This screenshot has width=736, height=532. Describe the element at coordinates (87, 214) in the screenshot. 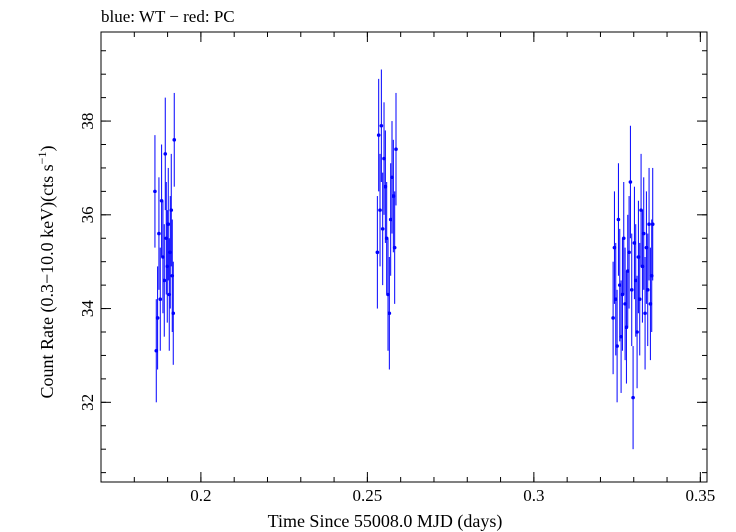

I see `y-tick-label: 36` at that location.